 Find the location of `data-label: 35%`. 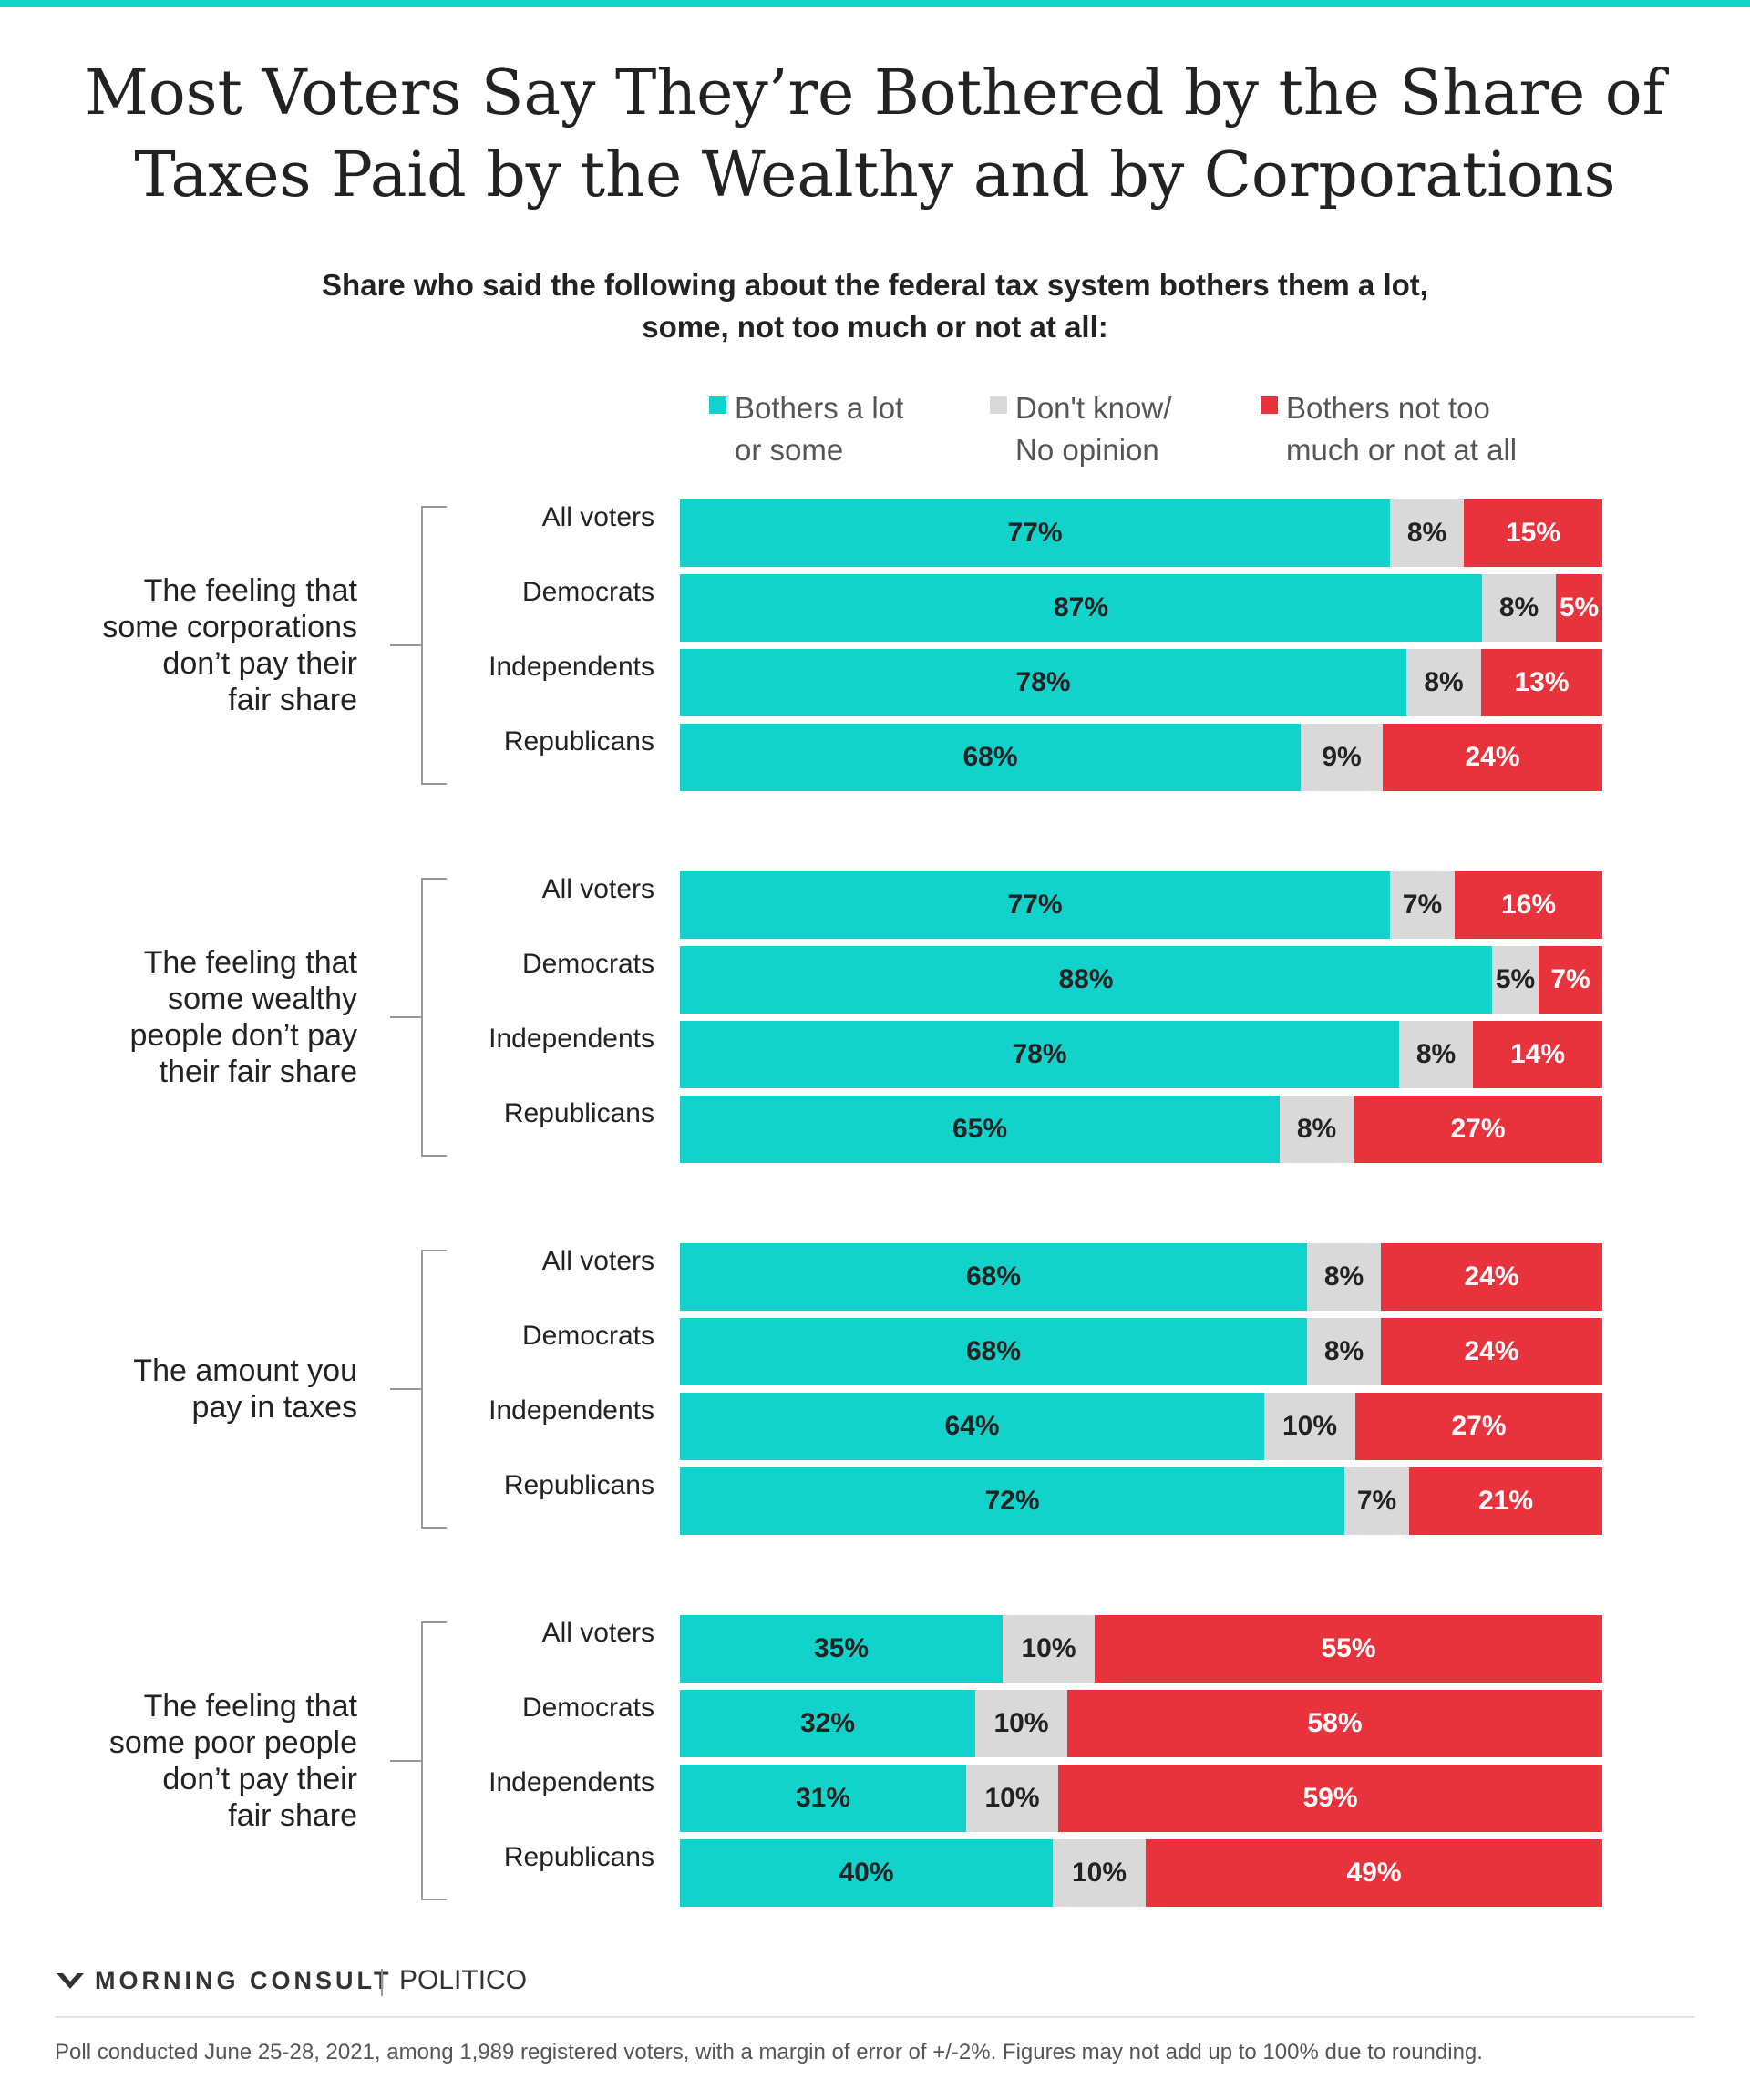

data-label: 35% is located at coordinates (842, 1648).